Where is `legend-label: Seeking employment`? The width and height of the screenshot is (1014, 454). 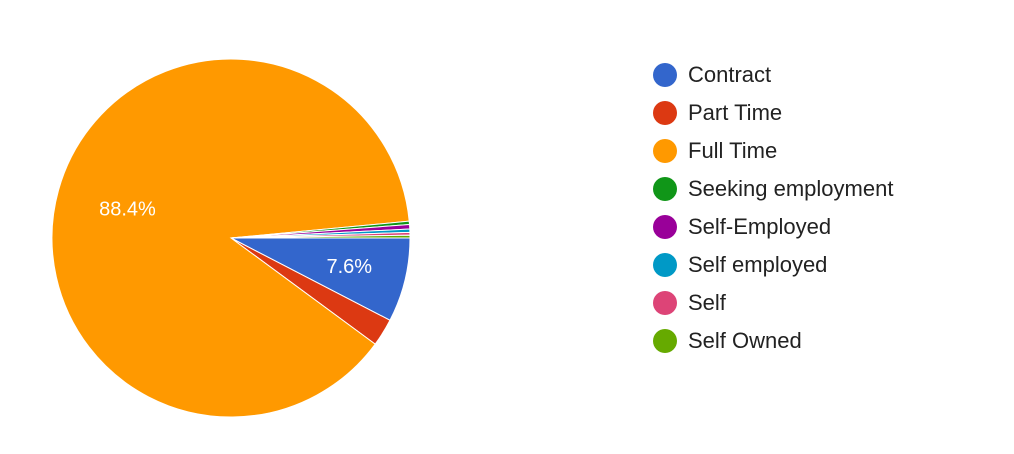
legend-label: Seeking employment is located at coordinates (791, 188).